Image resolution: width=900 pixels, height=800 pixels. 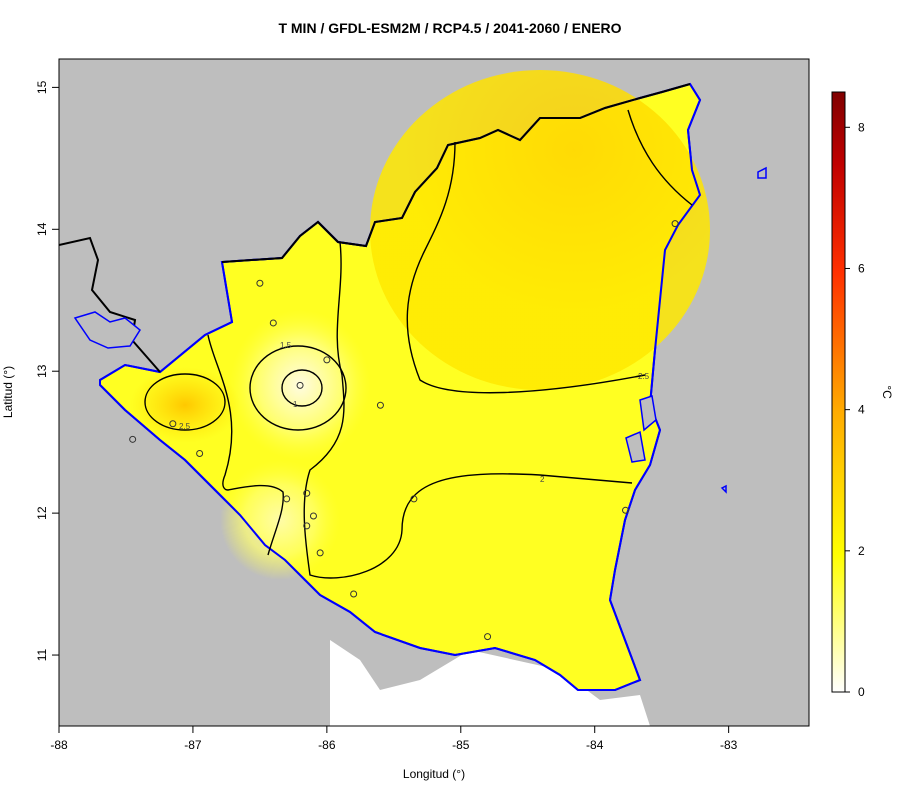 I want to click on y-tick-label: 15, so click(x=42, y=87).